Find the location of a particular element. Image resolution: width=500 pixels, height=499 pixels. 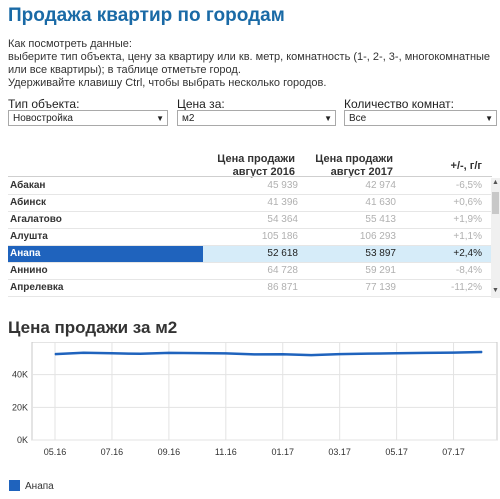

price-2017: 59 291 is located at coordinates (380, 270).